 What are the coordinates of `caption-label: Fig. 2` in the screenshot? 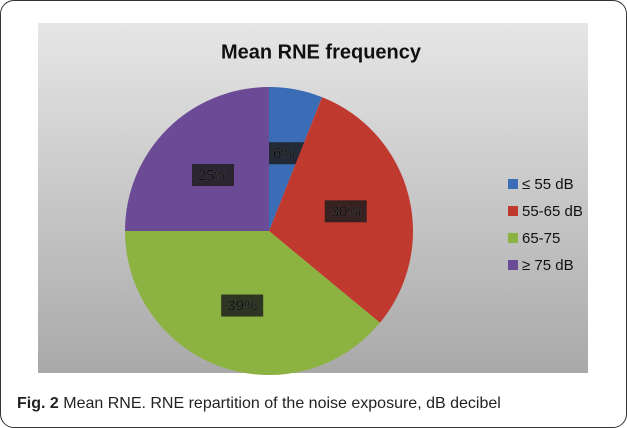 It's located at (38, 403).